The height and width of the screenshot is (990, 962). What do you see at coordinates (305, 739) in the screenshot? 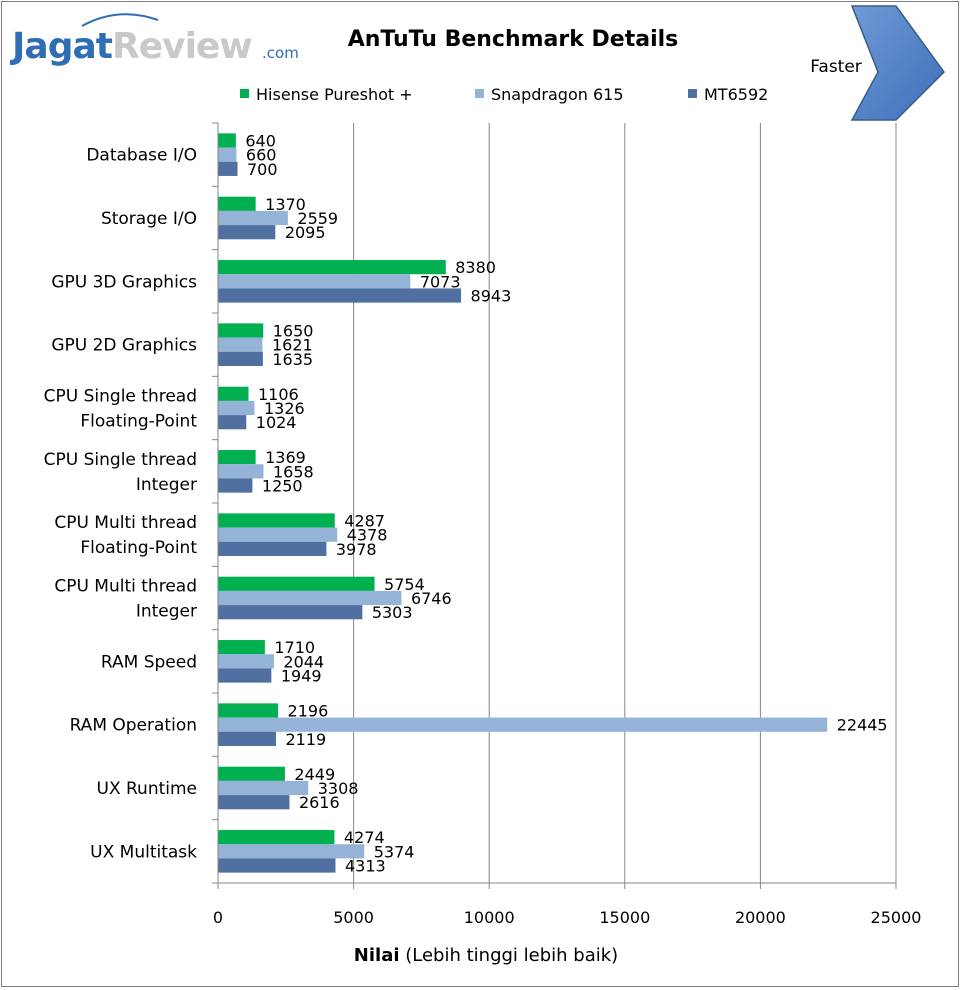
I see `value-label: 2119` at bounding box center [305, 739].